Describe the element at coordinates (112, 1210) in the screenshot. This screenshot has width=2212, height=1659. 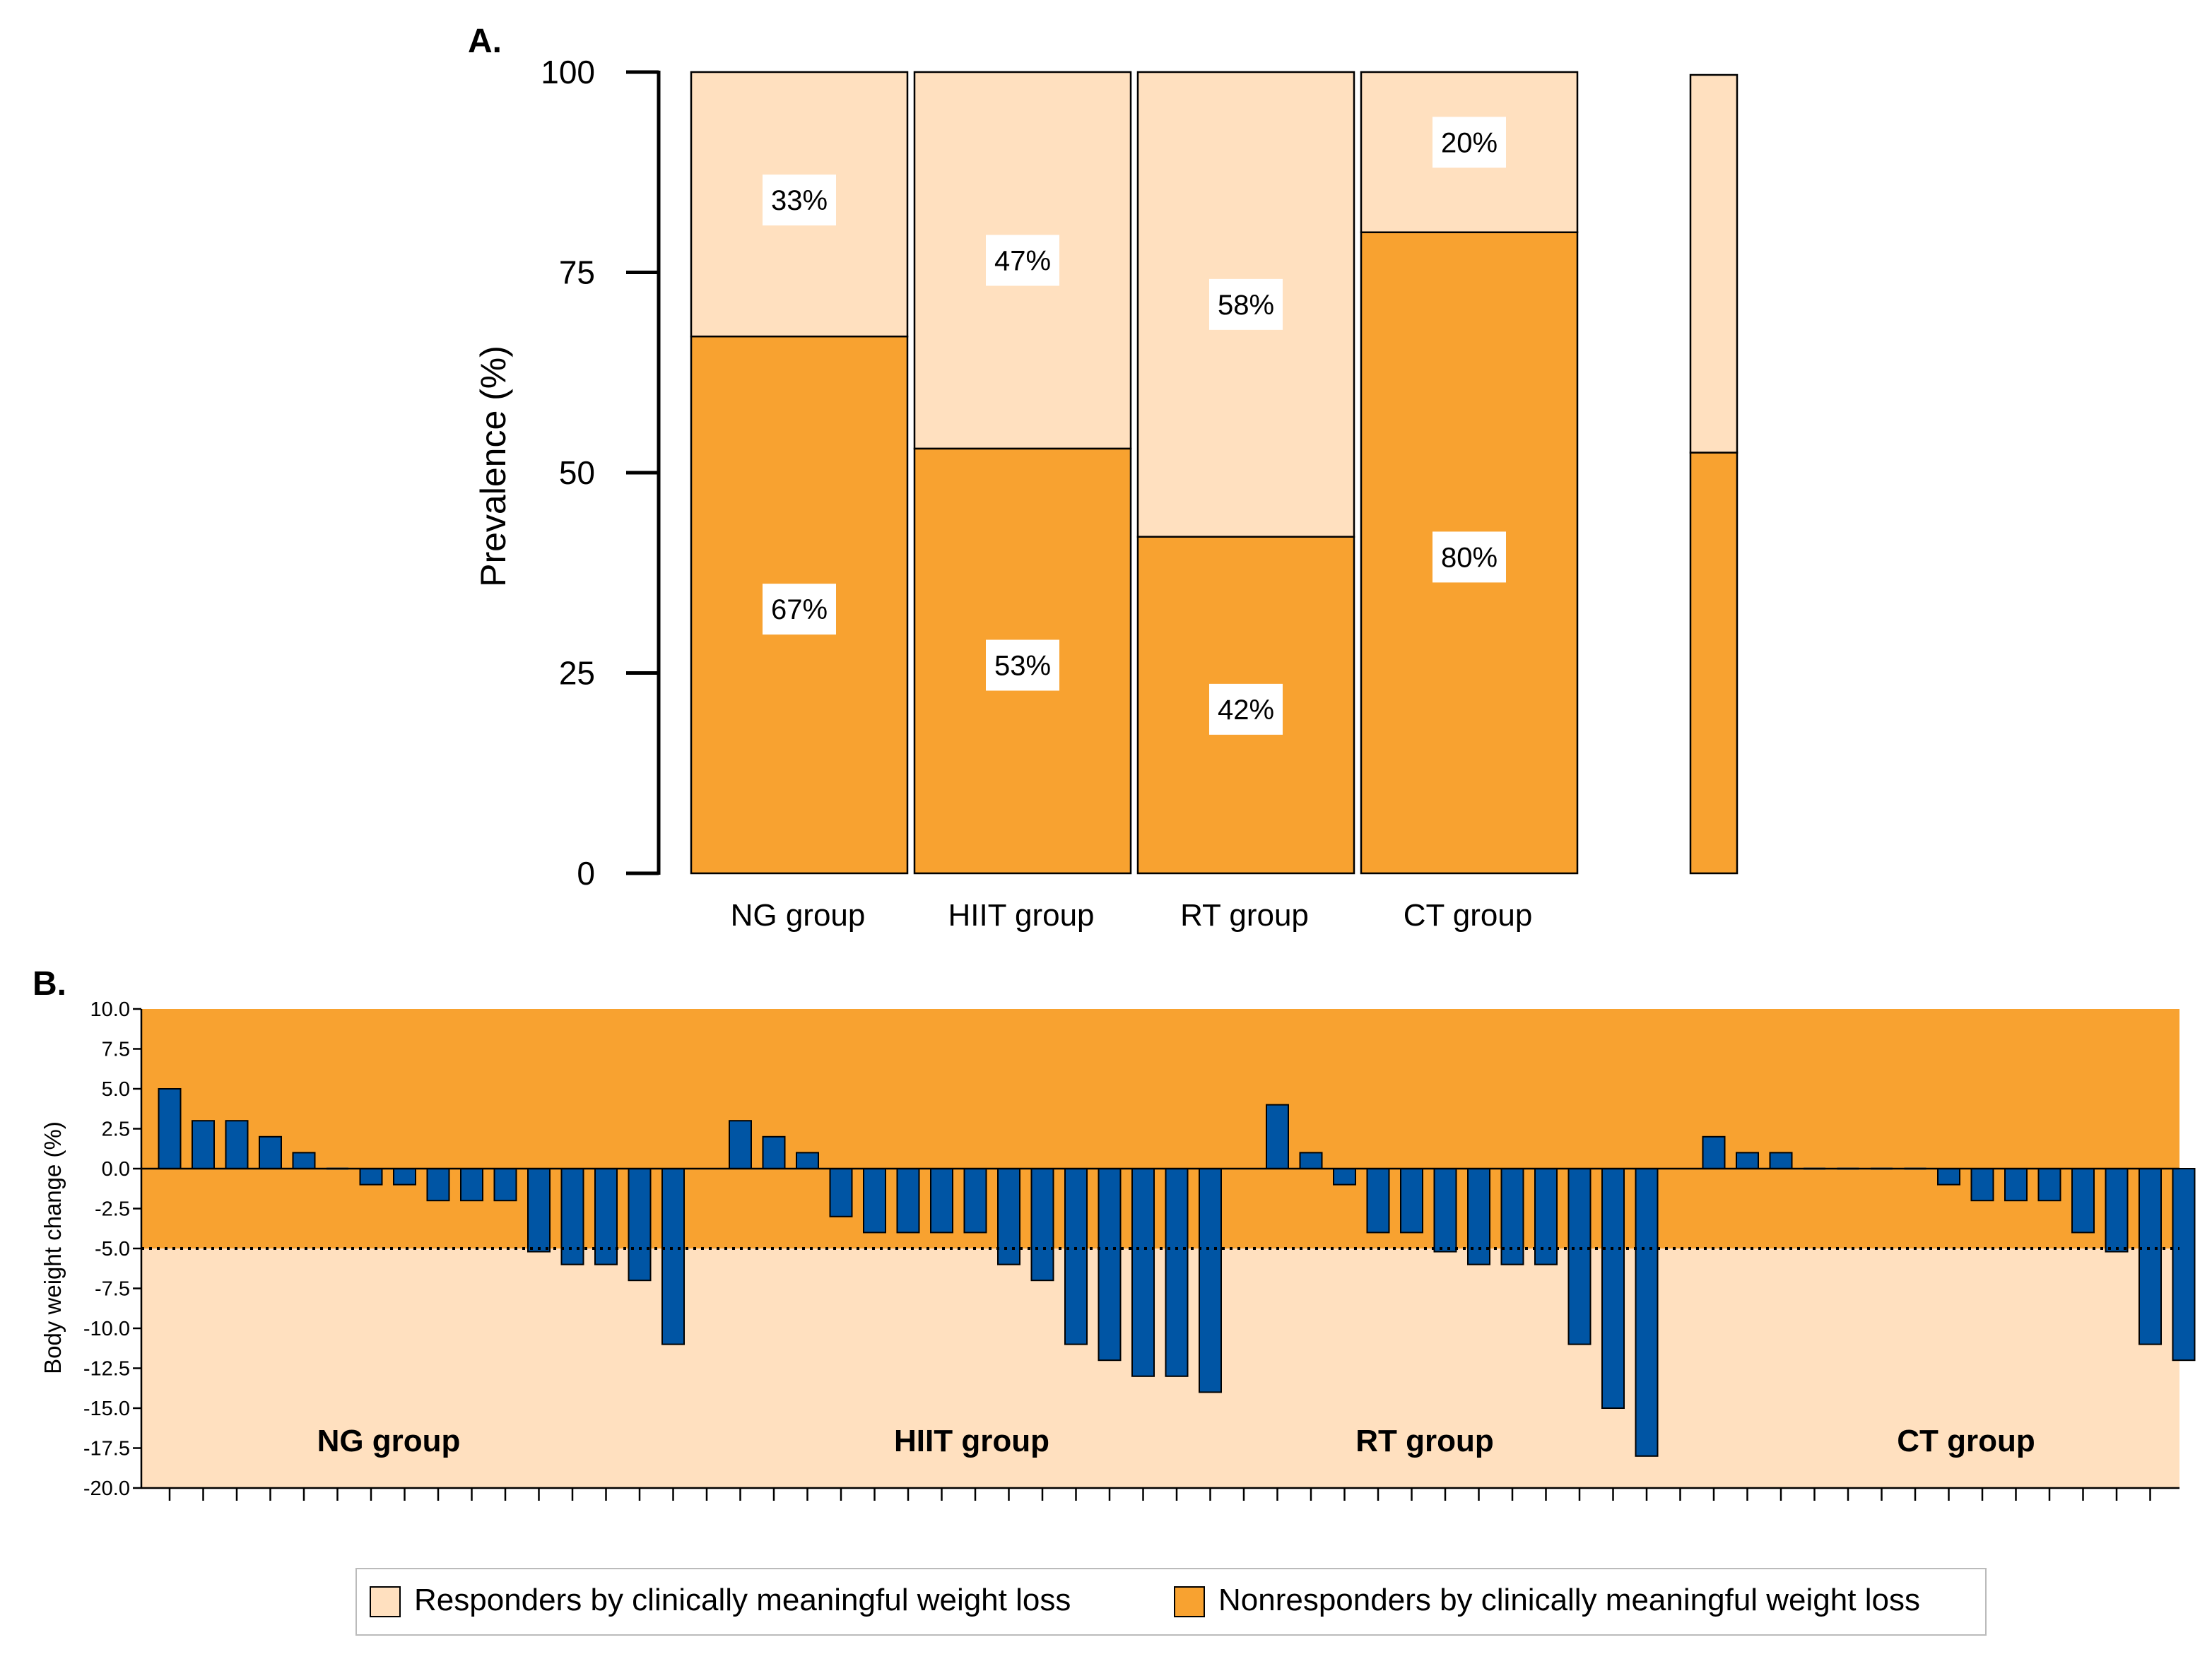
I see `y-tick-label: -2.5` at that location.